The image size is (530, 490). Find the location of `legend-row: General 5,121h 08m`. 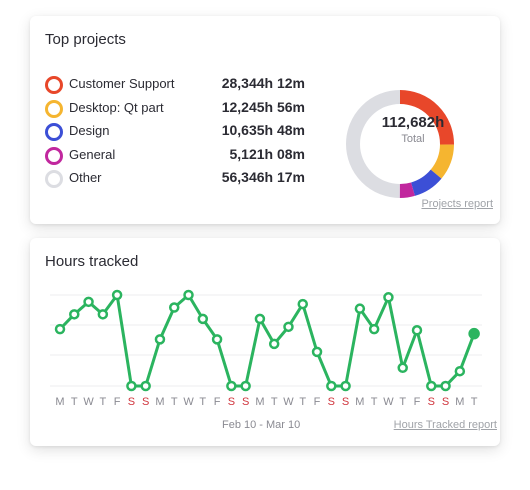

legend-row: General 5,121h 08m is located at coordinates (175, 155).